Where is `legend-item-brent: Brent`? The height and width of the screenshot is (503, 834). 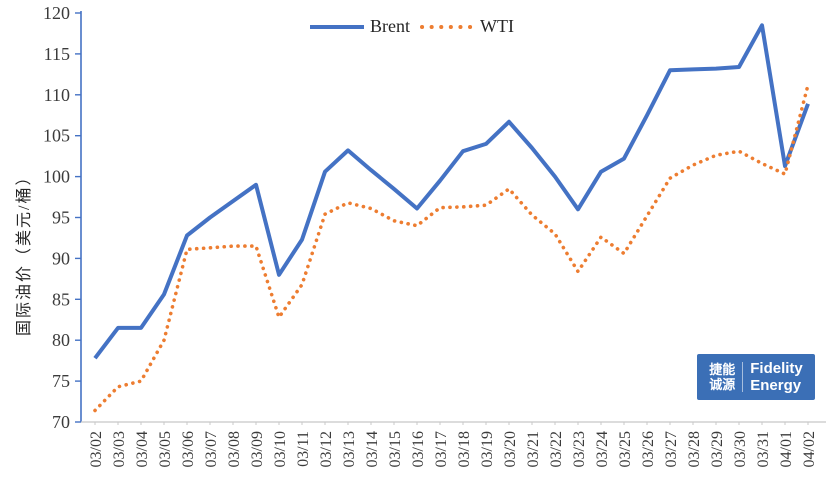 legend-item-brent: Brent is located at coordinates (359, 26).